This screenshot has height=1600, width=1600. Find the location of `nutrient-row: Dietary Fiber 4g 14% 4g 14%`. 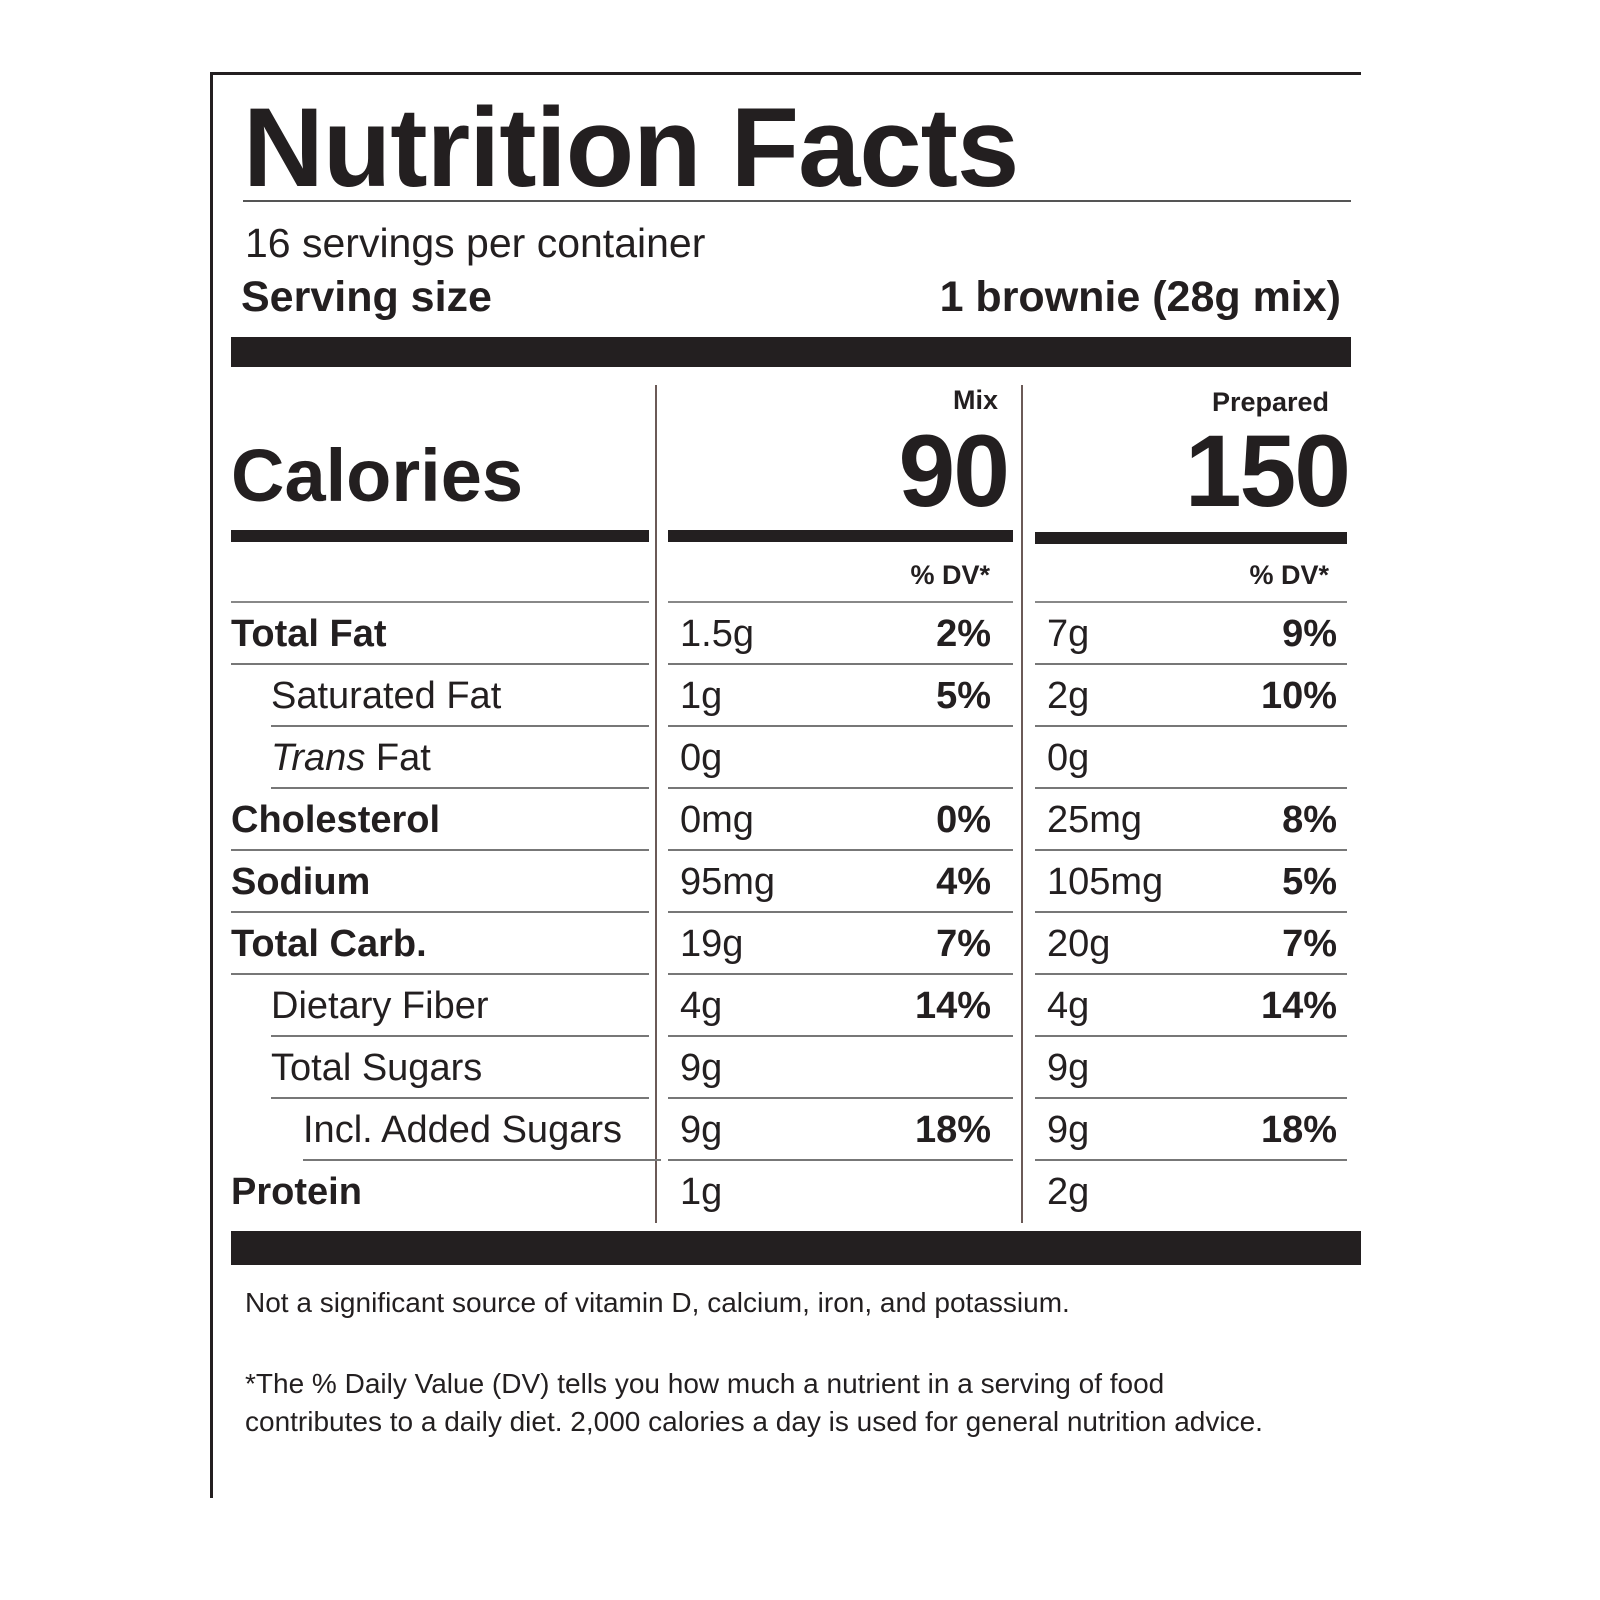

nutrient-row: Dietary Fiber 4g 14% 4g 14% is located at coordinates (787, 1006).